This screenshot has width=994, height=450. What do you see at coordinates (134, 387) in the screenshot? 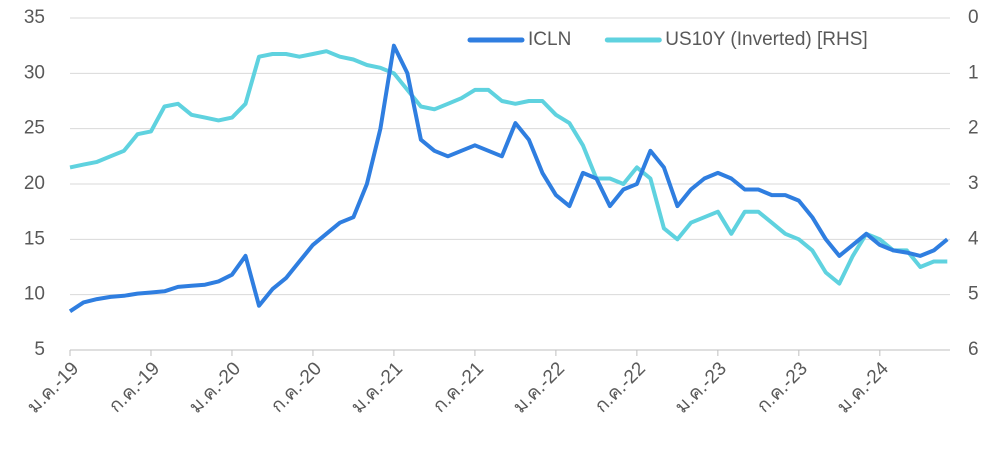
I see `x-tick-label: ก.ค.-19` at bounding box center [134, 387].